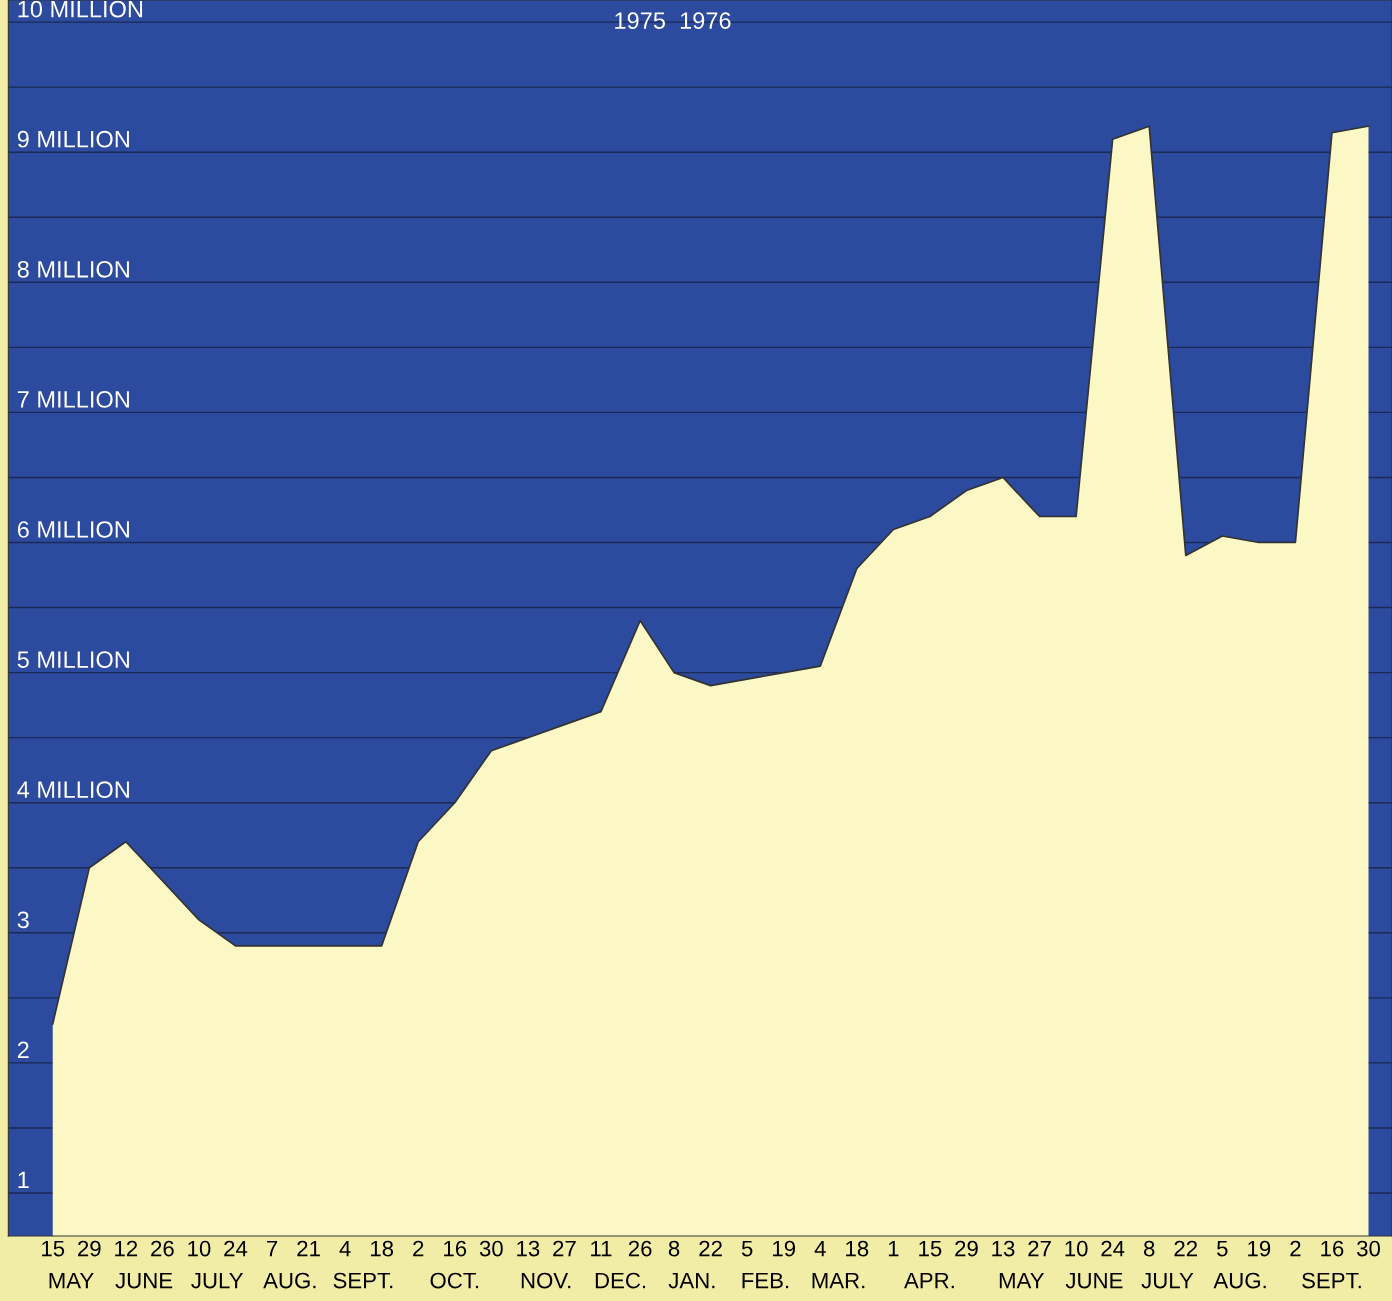  Describe the element at coordinates (23, 920) in the screenshot. I see `y-tick-label: 3` at that location.